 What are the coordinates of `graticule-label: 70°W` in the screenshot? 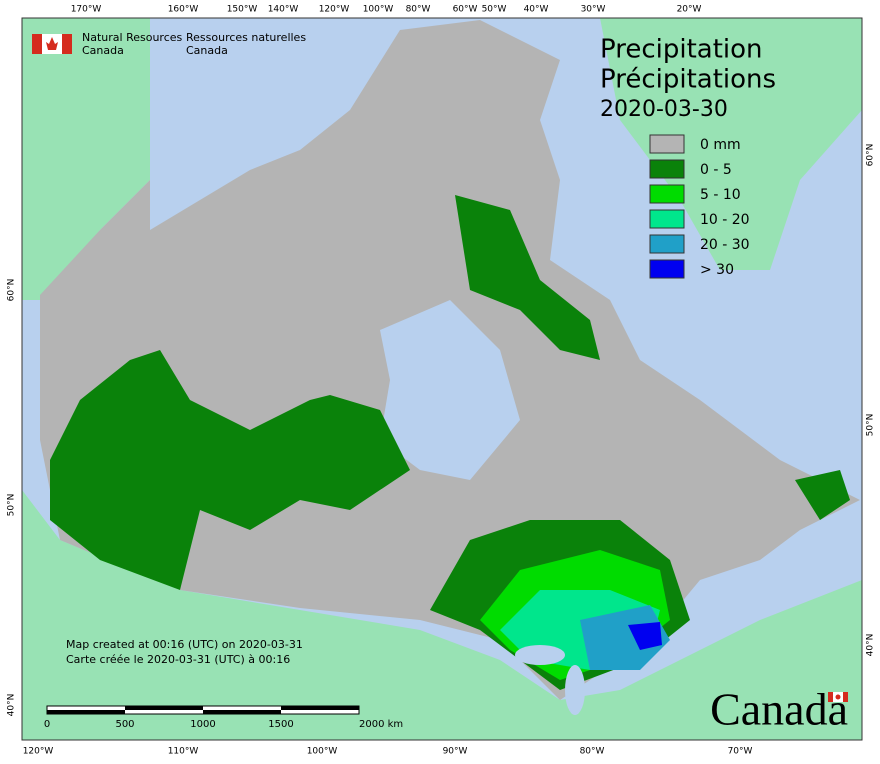 It's located at (740, 752).